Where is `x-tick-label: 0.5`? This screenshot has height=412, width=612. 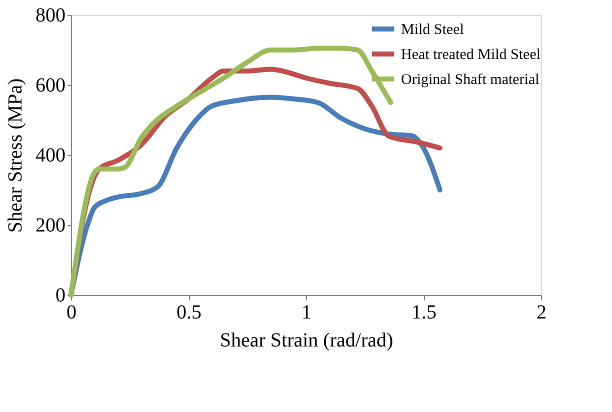 x-tick-label: 0.5 is located at coordinates (189, 313).